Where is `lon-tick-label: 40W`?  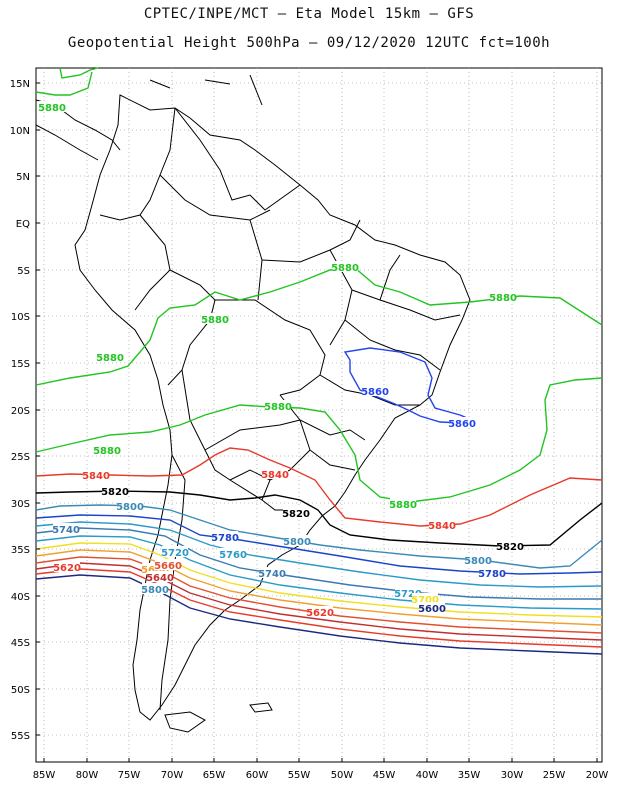
lon-tick-label: 40W is located at coordinates (427, 775).